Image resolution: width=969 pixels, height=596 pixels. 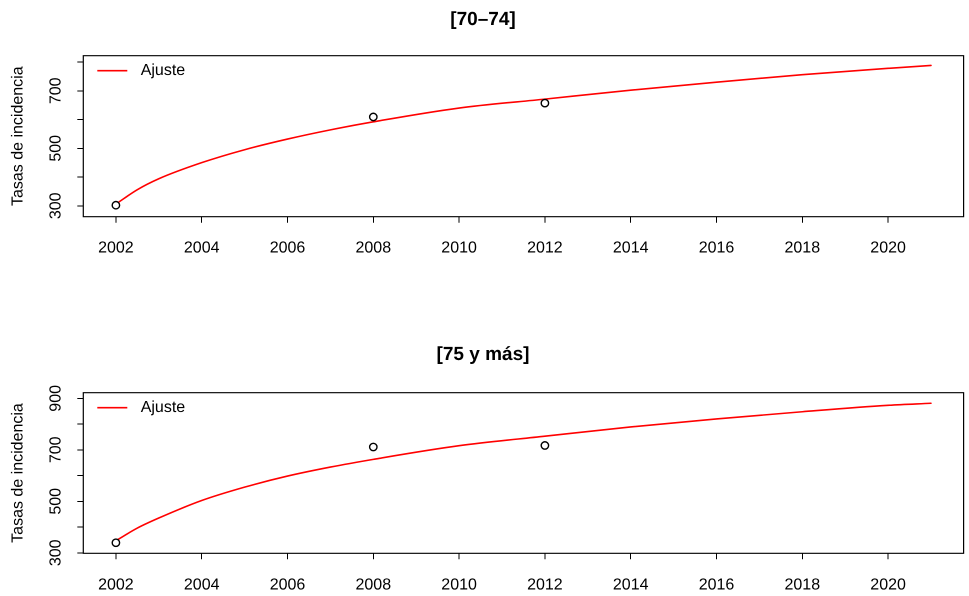 What do you see at coordinates (55, 398) in the screenshot?
I see `y-tick-label: 900` at bounding box center [55, 398].